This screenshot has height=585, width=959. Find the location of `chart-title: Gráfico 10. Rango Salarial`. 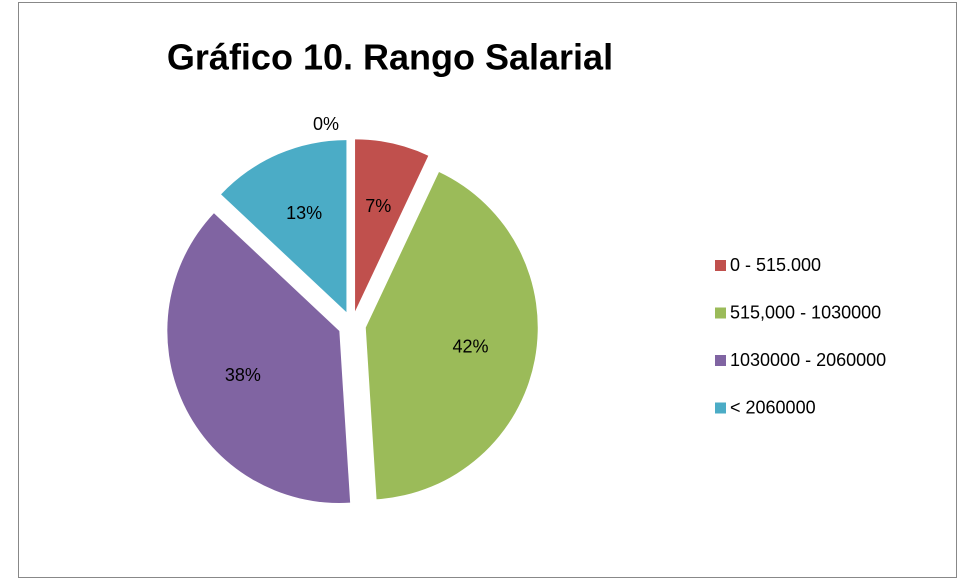

chart-title: Gráfico 10. Rango Salarial is located at coordinates (390, 57).